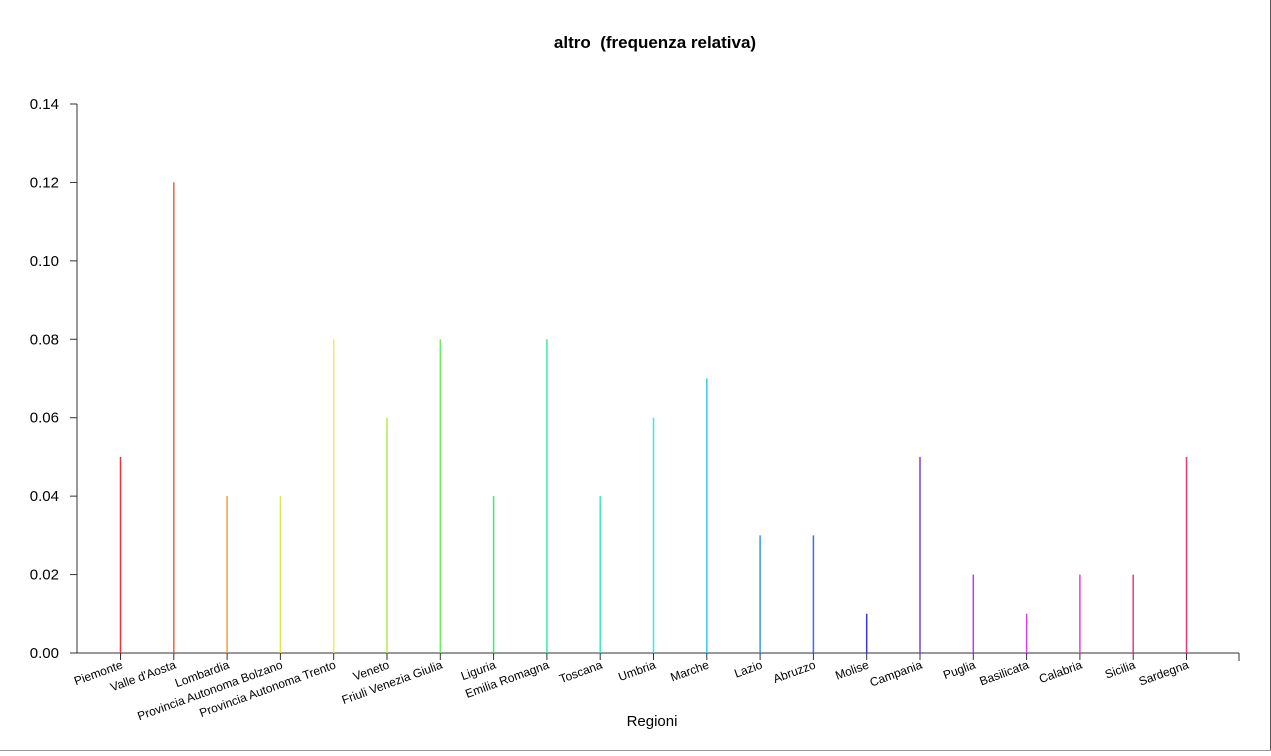  Describe the element at coordinates (44, 496) in the screenshot. I see `y-tick-label: 0.04` at that location.